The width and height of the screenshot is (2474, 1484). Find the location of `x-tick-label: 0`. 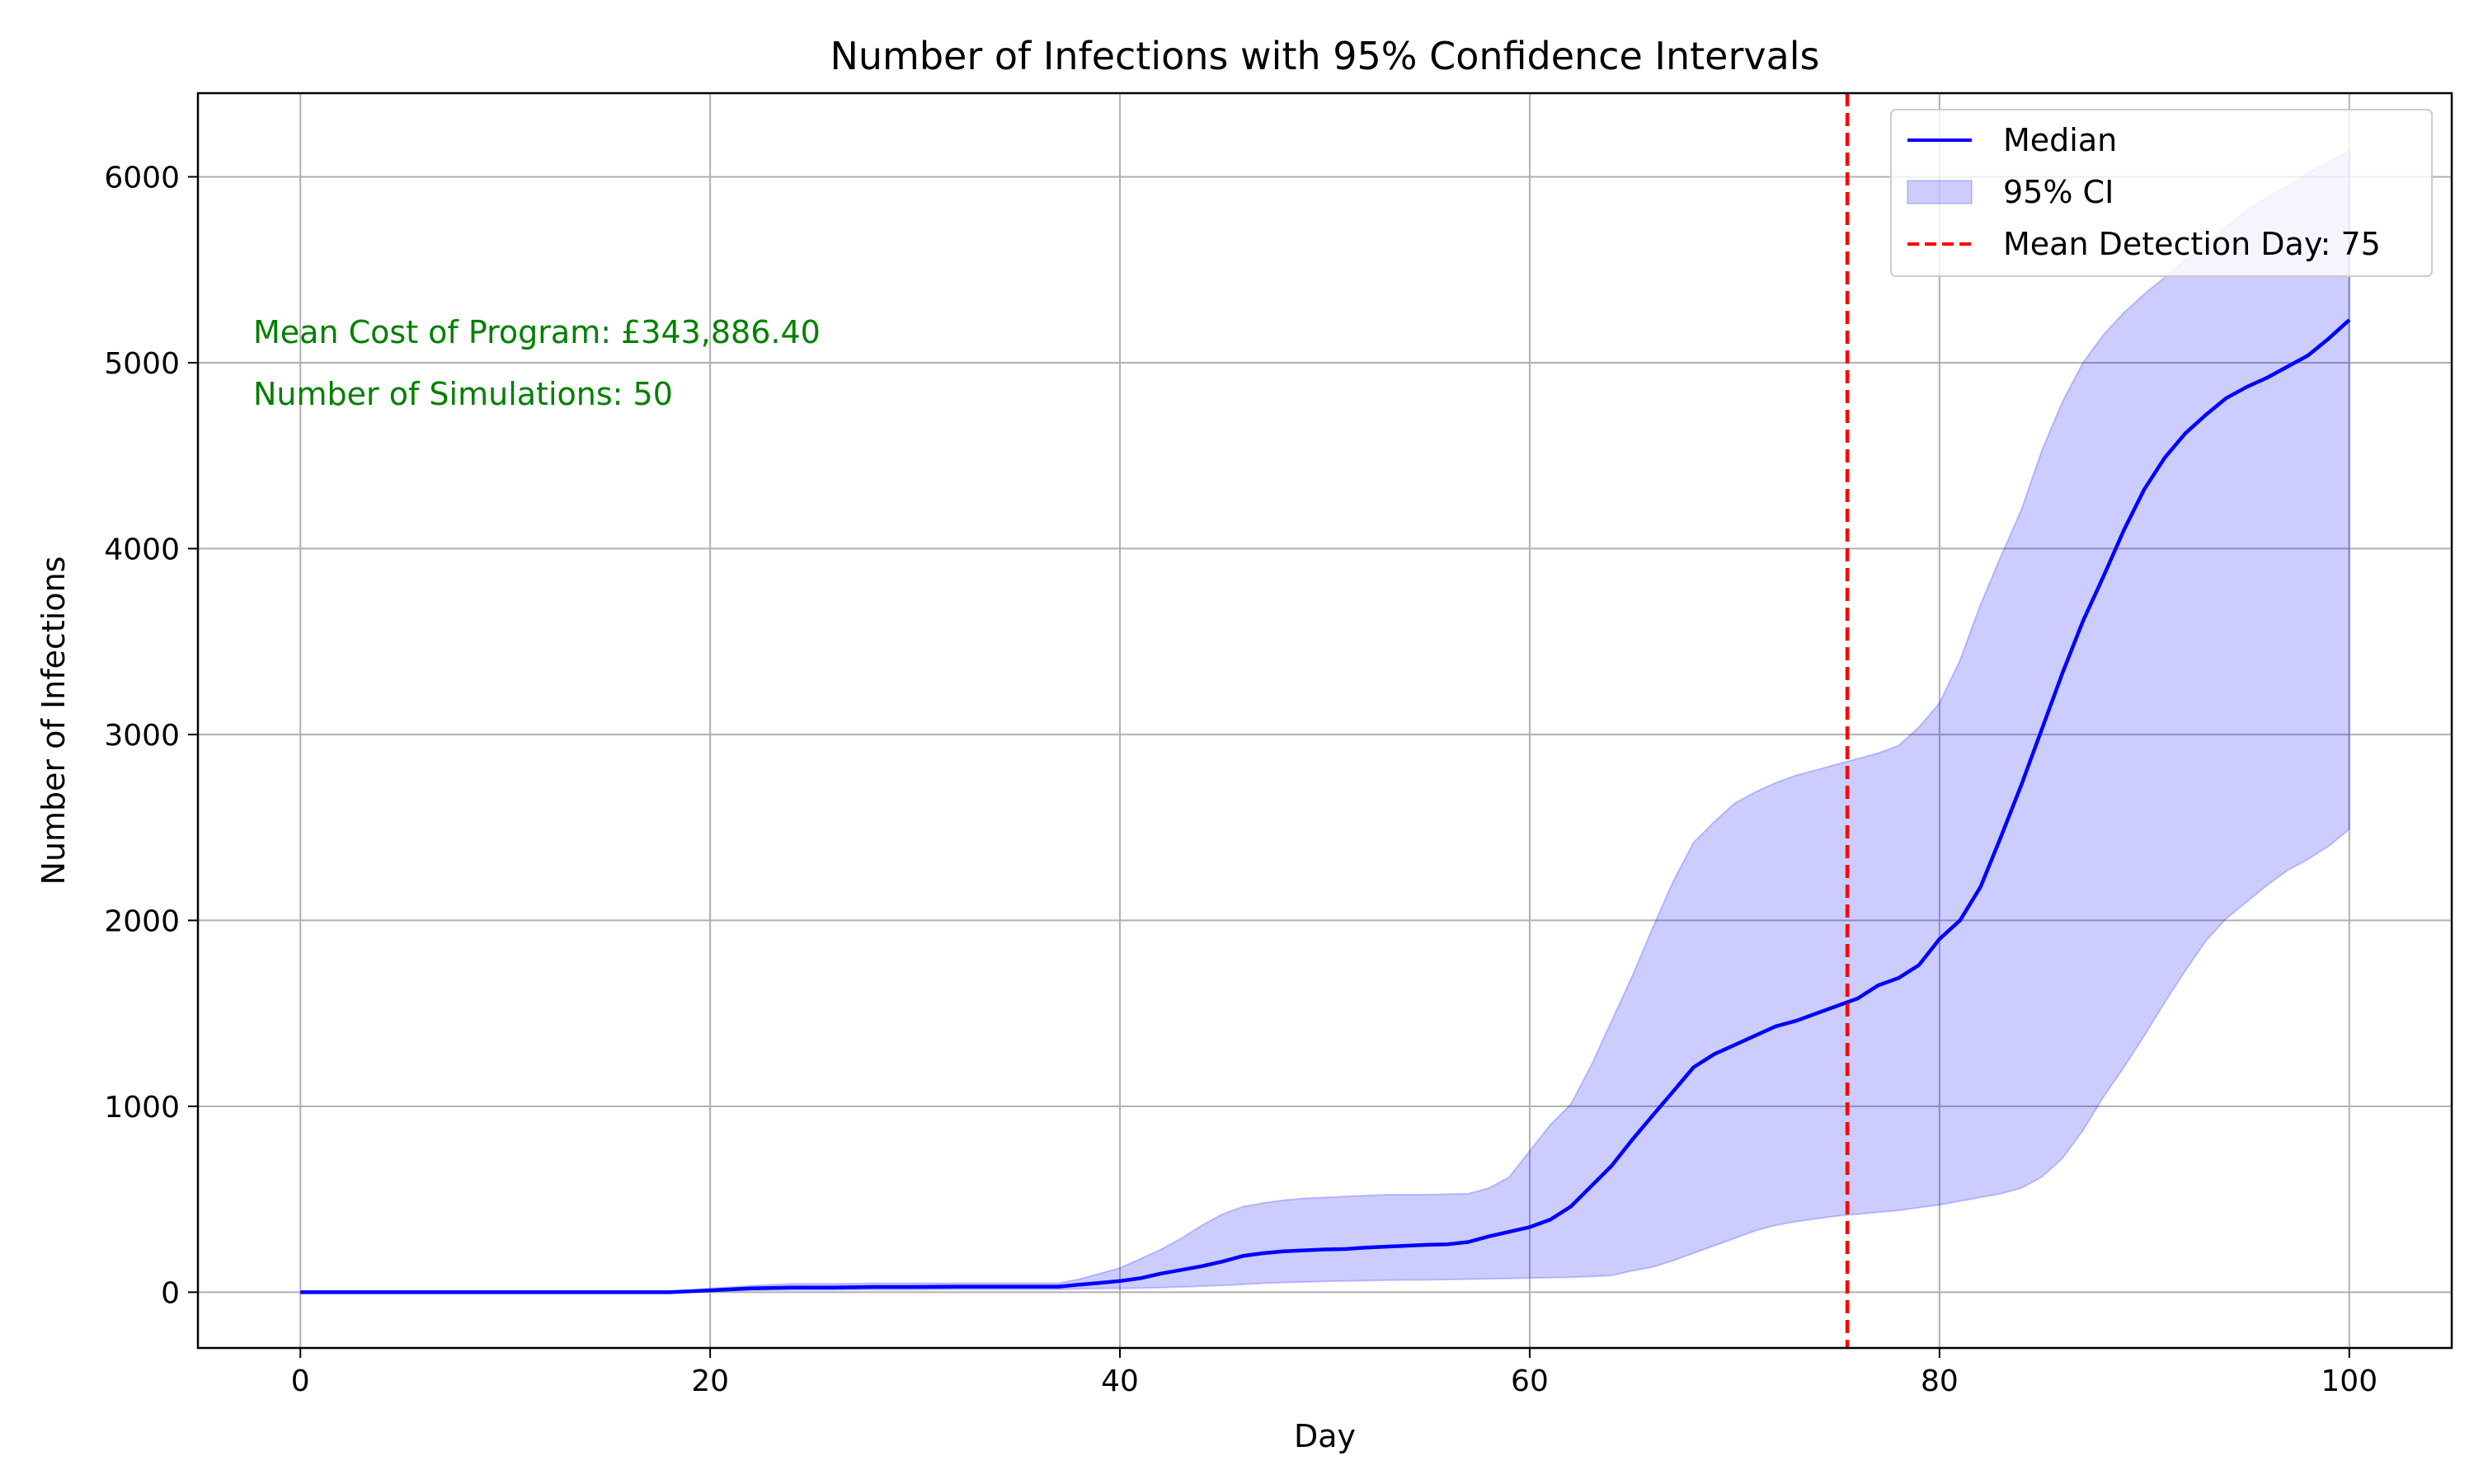

x-tick-label: 0 is located at coordinates (300, 1381).